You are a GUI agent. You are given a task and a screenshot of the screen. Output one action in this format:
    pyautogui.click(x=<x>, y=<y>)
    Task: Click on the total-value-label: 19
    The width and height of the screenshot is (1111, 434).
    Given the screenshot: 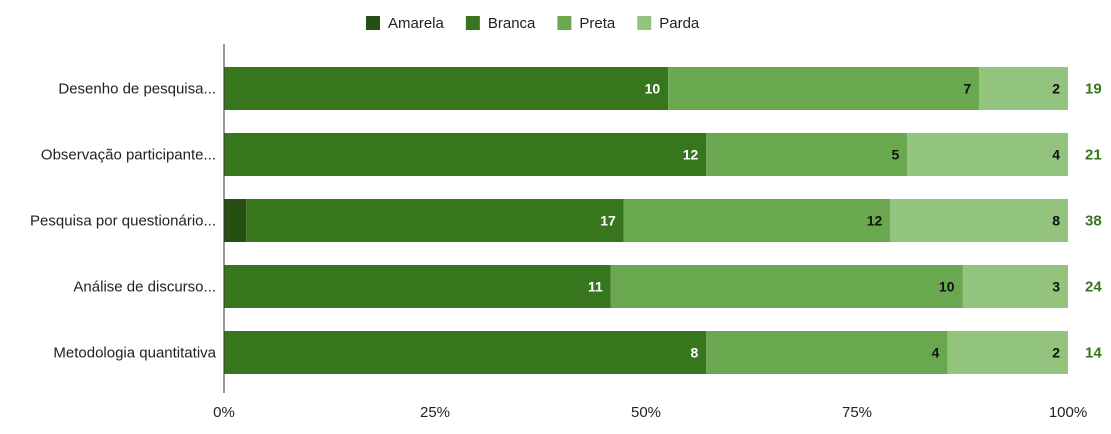 What is the action you would take?
    pyautogui.click(x=1093, y=89)
    